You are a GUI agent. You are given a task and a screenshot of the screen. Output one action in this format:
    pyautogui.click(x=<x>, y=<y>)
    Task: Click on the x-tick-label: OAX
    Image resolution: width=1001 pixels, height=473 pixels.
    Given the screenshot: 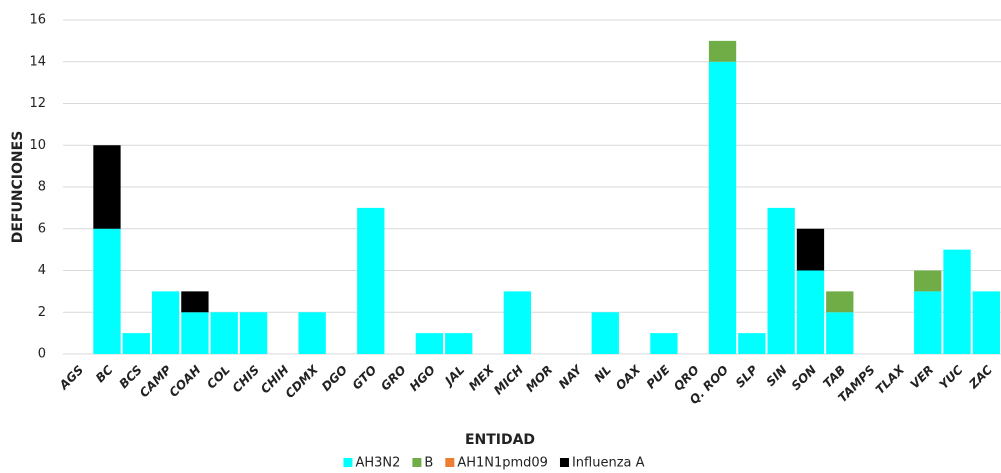 What is the action you would take?
    pyautogui.click(x=628, y=377)
    